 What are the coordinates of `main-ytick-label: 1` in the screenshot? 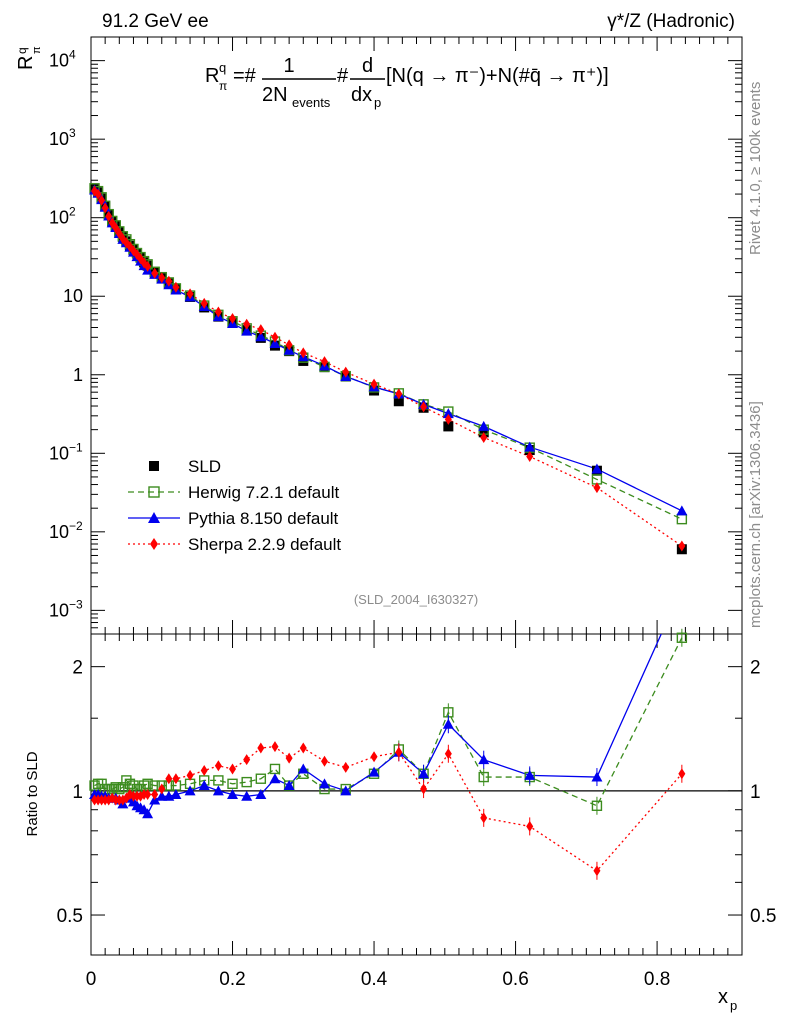 It's located at (78, 375).